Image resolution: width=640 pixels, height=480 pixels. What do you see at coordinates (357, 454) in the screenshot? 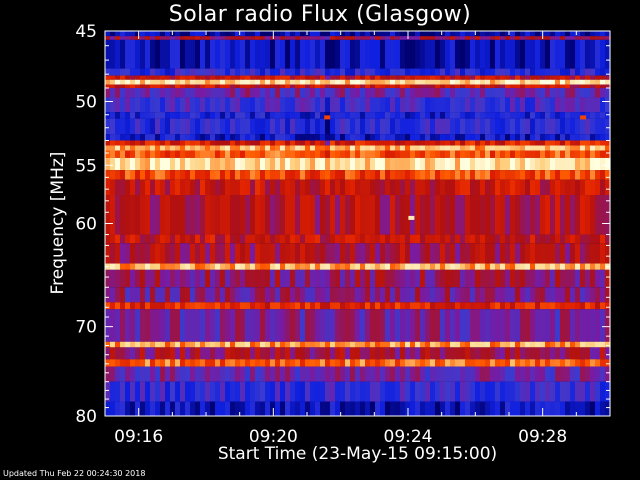
I see `x-axis-label: Start Time (23-May-15 09:15:00)` at bounding box center [357, 454].